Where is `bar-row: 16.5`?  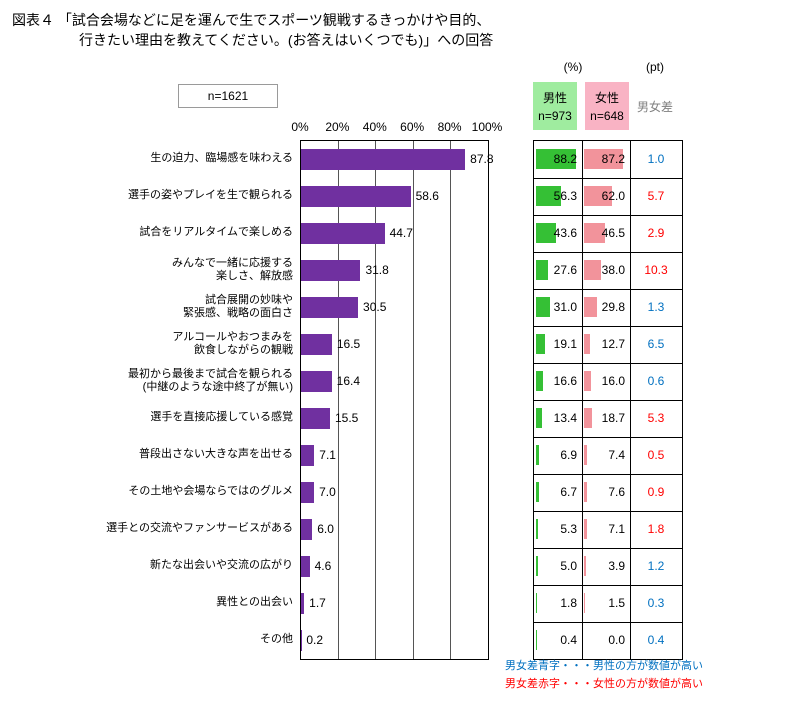 bar-row: 16.5 is located at coordinates (394, 344).